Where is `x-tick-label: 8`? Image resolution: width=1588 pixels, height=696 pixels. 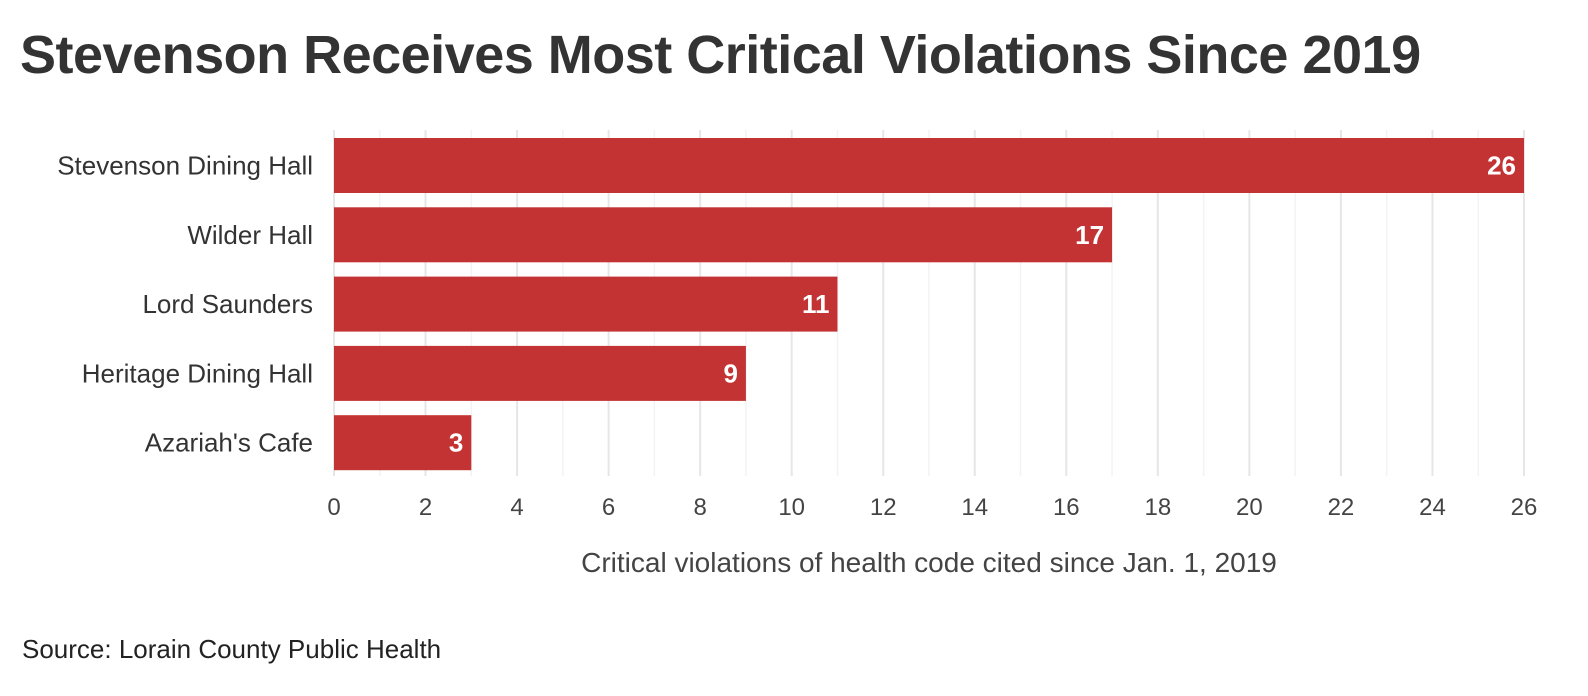
x-tick-label: 8 is located at coordinates (699, 507).